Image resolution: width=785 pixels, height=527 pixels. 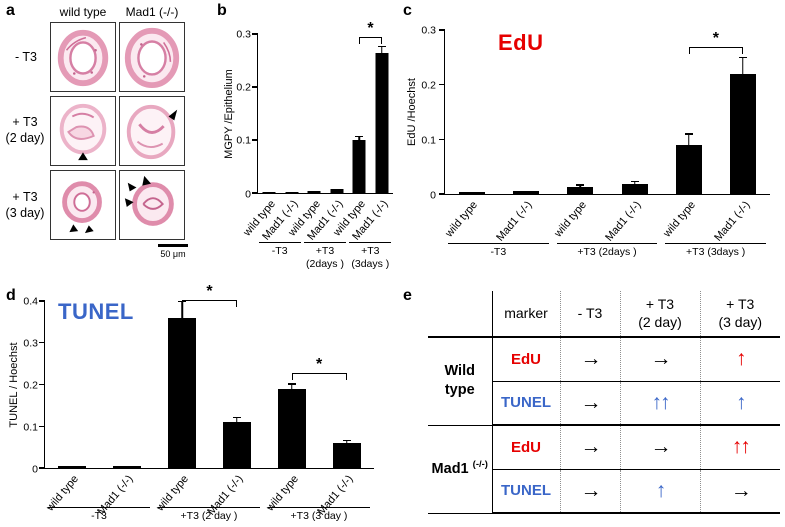 I want to click on histology-wild-type-t3-3day, so click(x=83, y=205).